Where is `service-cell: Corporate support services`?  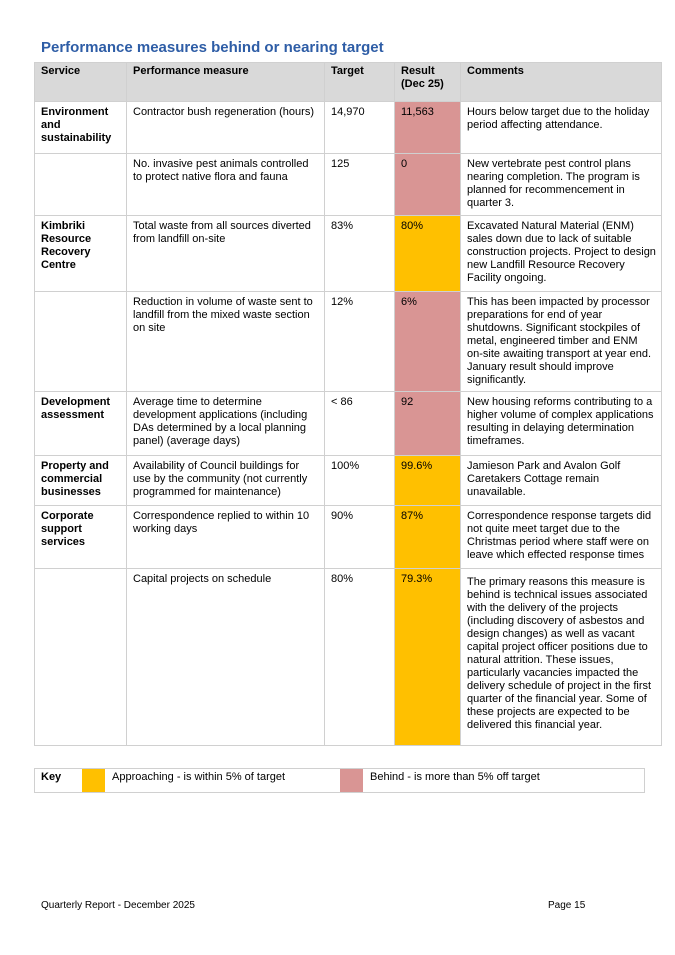 service-cell: Corporate support services is located at coordinates (80, 537).